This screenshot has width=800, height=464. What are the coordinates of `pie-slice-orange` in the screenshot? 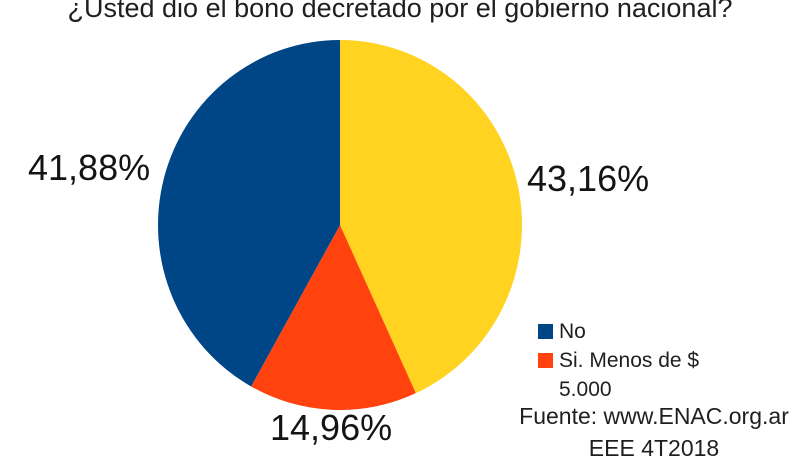 It's located at (333, 317).